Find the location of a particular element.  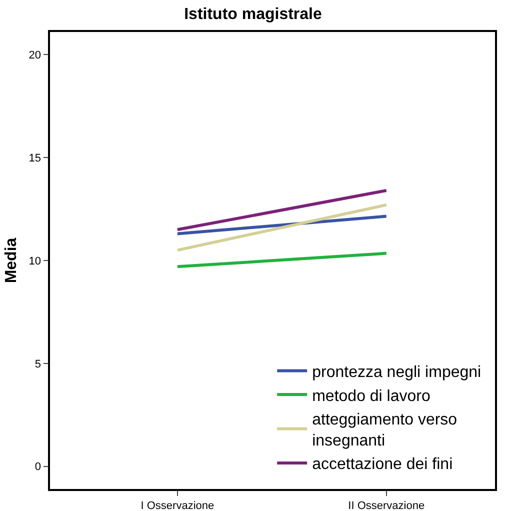

y-tick-label: 0 is located at coordinates (38, 467).